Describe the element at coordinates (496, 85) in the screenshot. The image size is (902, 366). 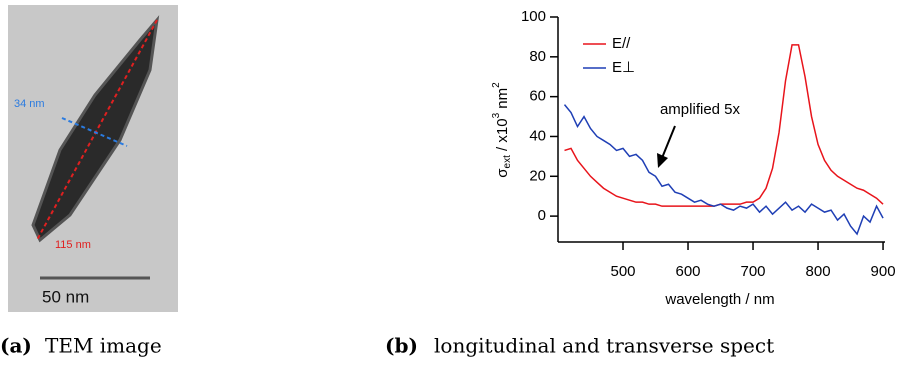
I see `y-label-part: 2` at that location.